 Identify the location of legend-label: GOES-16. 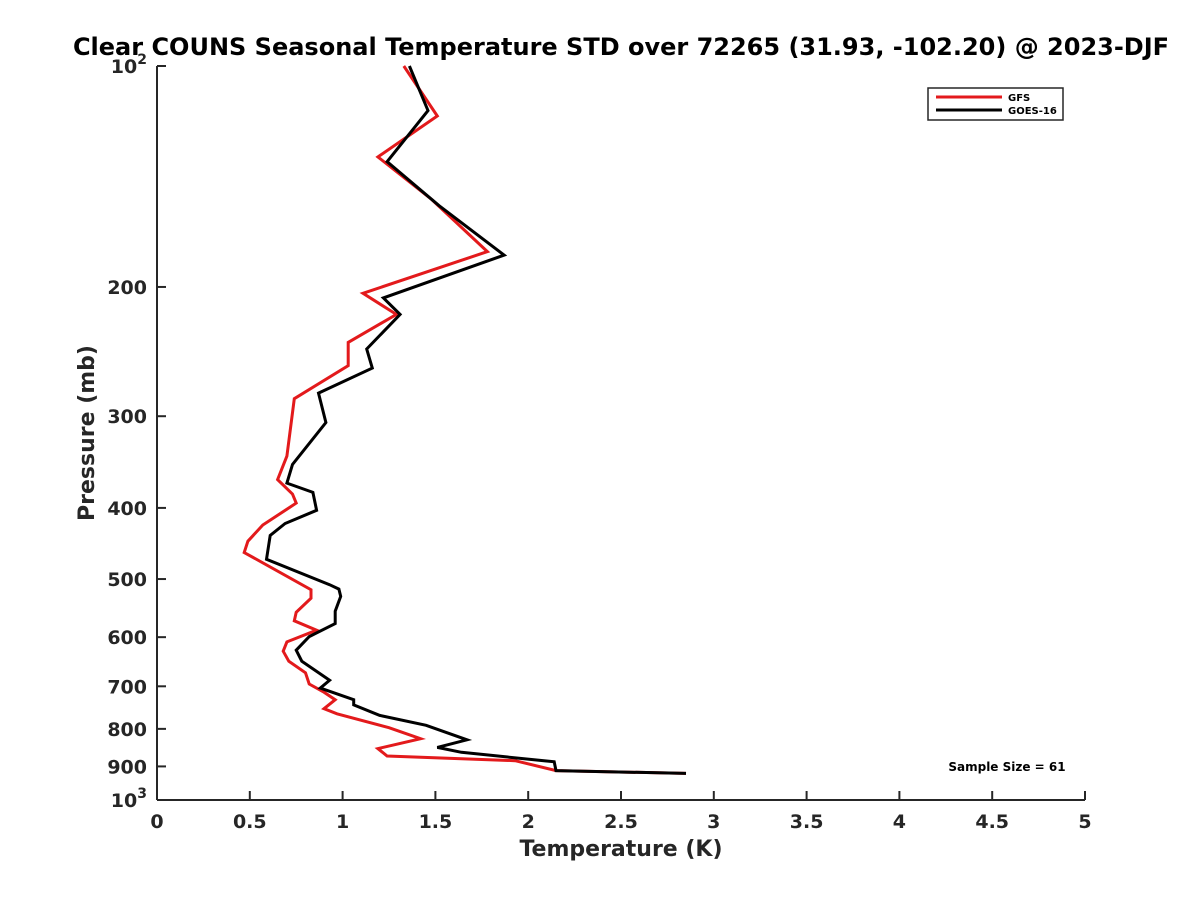
(1032, 111).